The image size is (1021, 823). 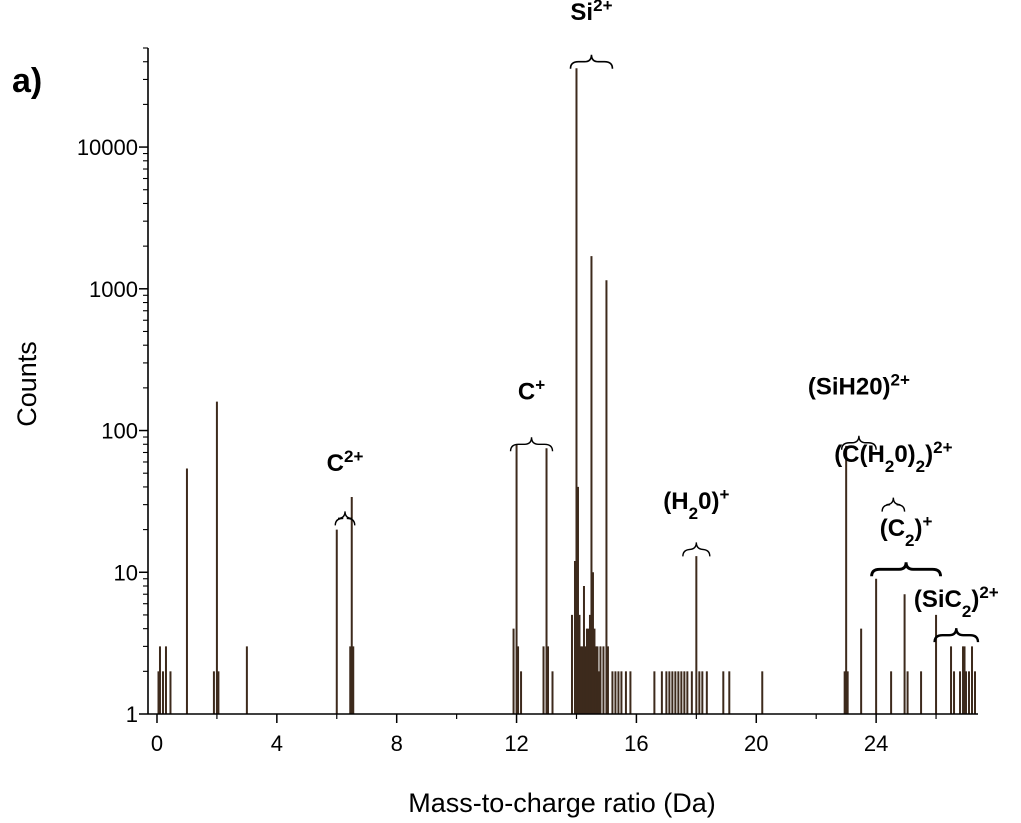 I want to click on annotation-label: C2+, so click(x=345, y=461).